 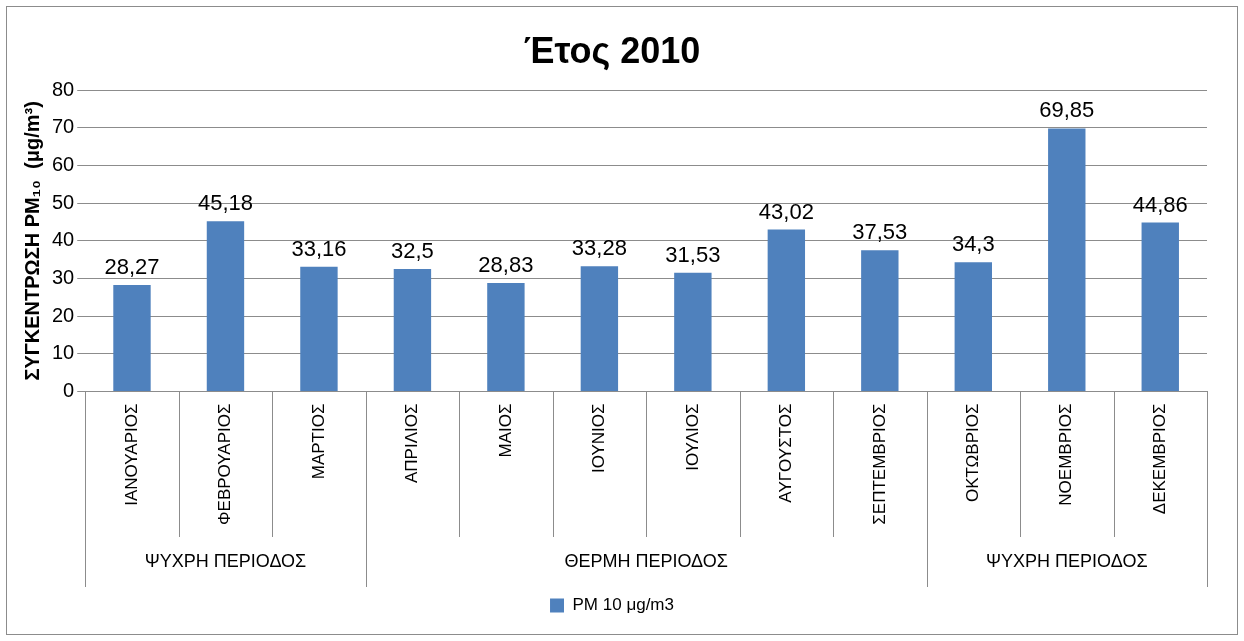 I want to click on text: ΘΕΡΜΗ ΠΕΡΙΟΔΟΣ, so click(x=646, y=560).